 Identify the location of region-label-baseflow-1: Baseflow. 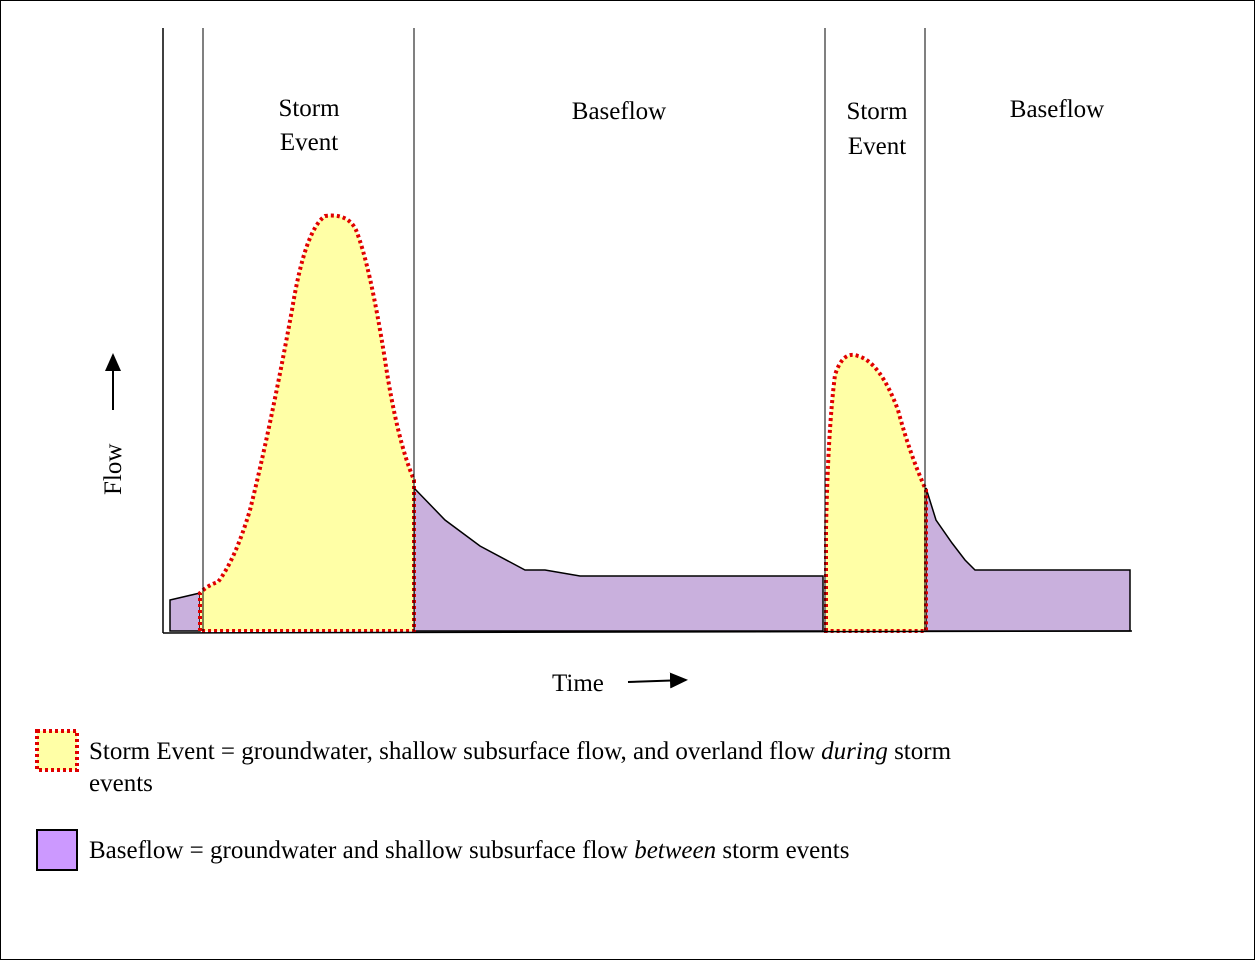
(619, 111).